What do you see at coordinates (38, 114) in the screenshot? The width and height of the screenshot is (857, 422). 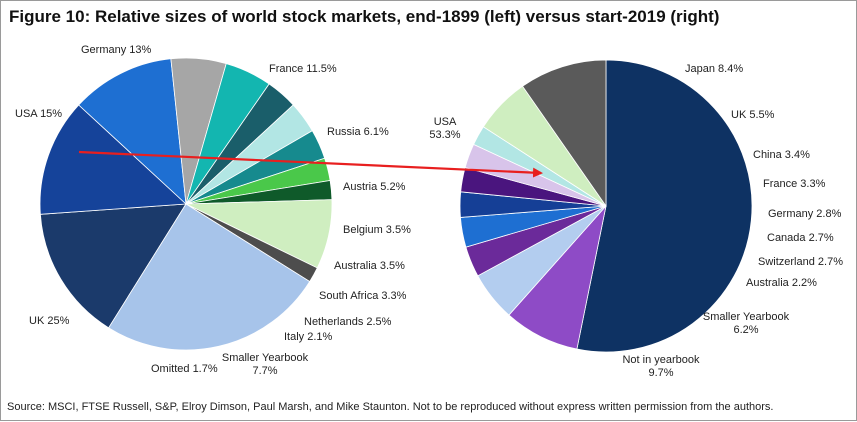 I see `pie-1899-label-usa: USA 15%` at bounding box center [38, 114].